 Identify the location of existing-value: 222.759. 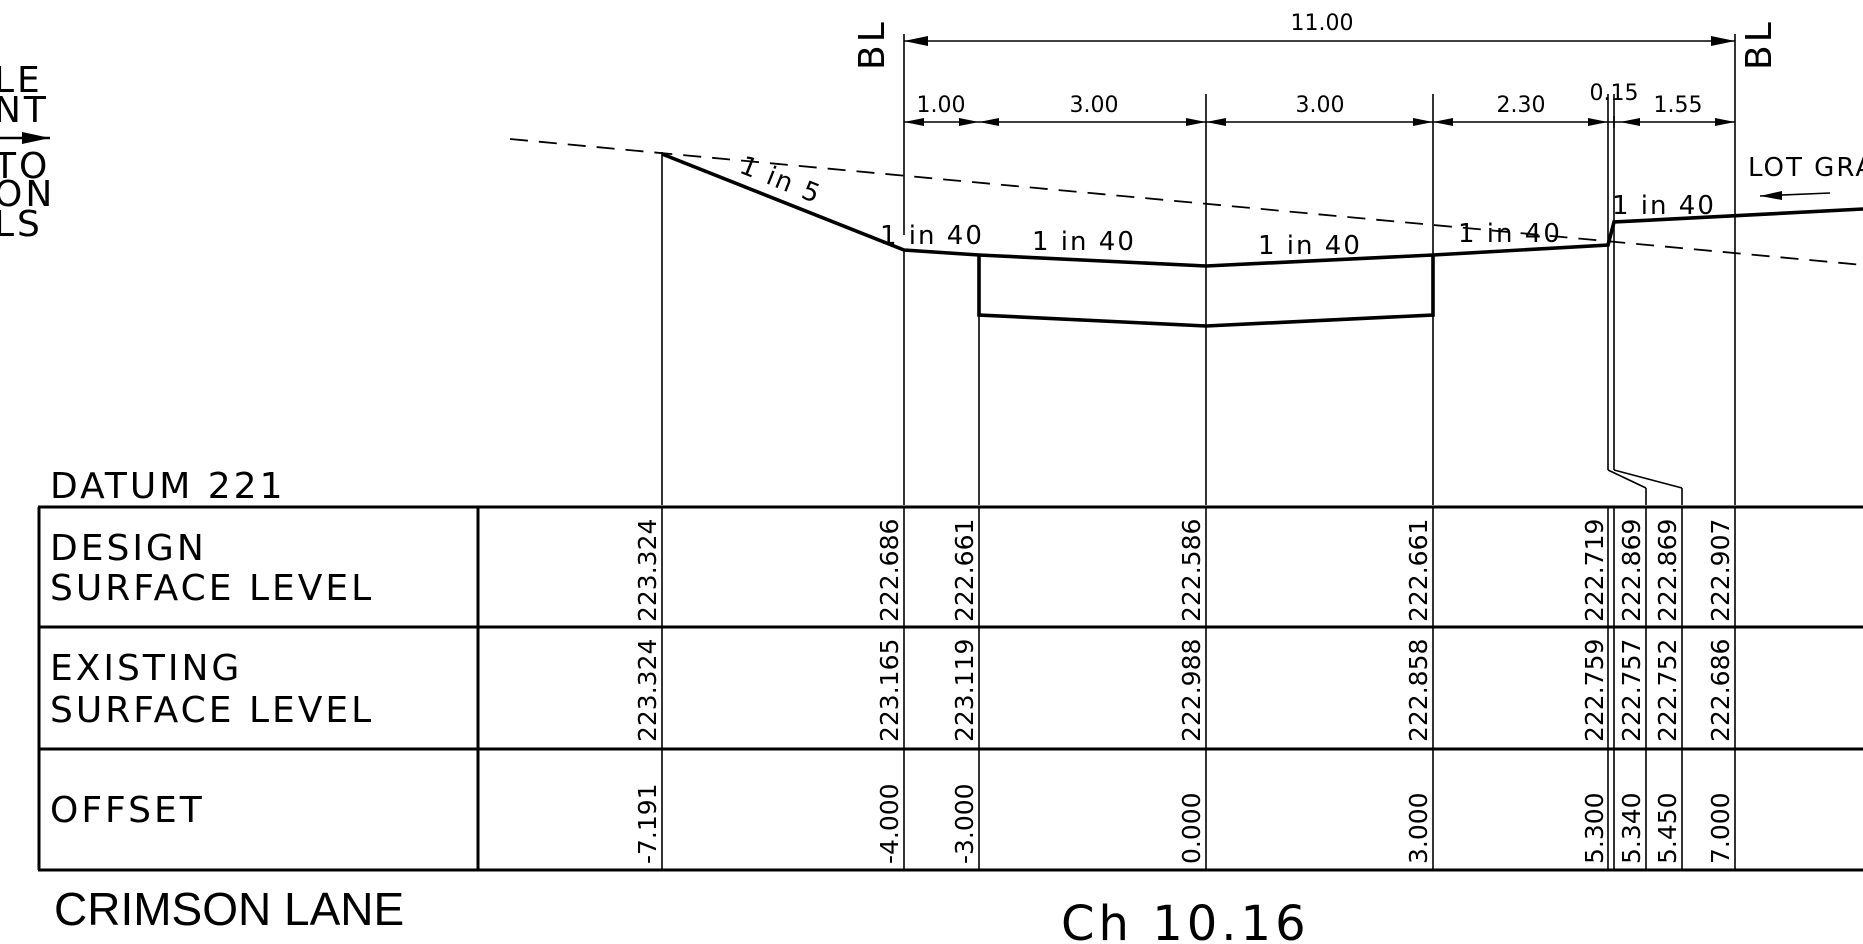
(1594, 690).